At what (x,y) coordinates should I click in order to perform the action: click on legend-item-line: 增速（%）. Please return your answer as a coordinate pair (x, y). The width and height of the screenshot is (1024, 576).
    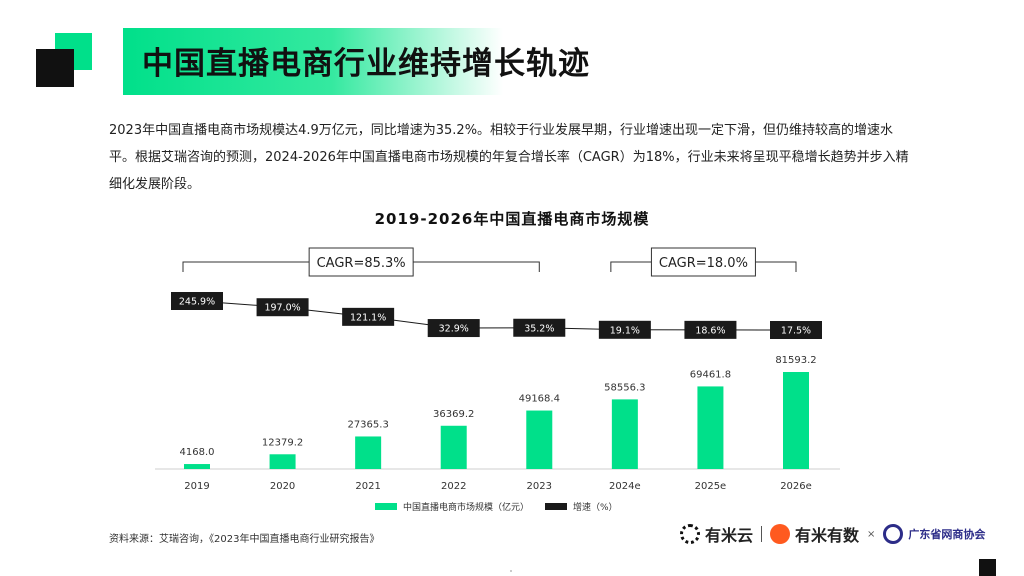
    Looking at the image, I should click on (581, 506).